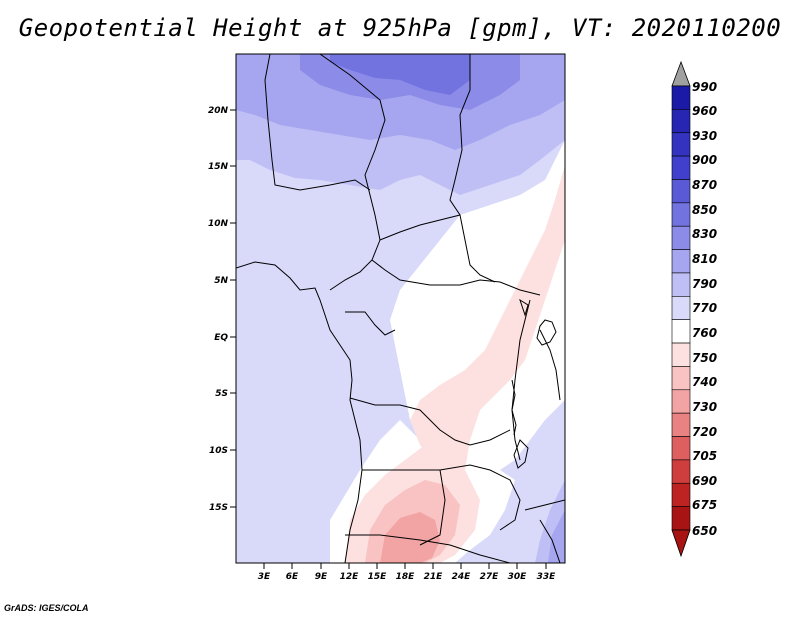  What do you see at coordinates (218, 224) in the screenshot?
I see `lat-label-10n: 10N` at bounding box center [218, 224].